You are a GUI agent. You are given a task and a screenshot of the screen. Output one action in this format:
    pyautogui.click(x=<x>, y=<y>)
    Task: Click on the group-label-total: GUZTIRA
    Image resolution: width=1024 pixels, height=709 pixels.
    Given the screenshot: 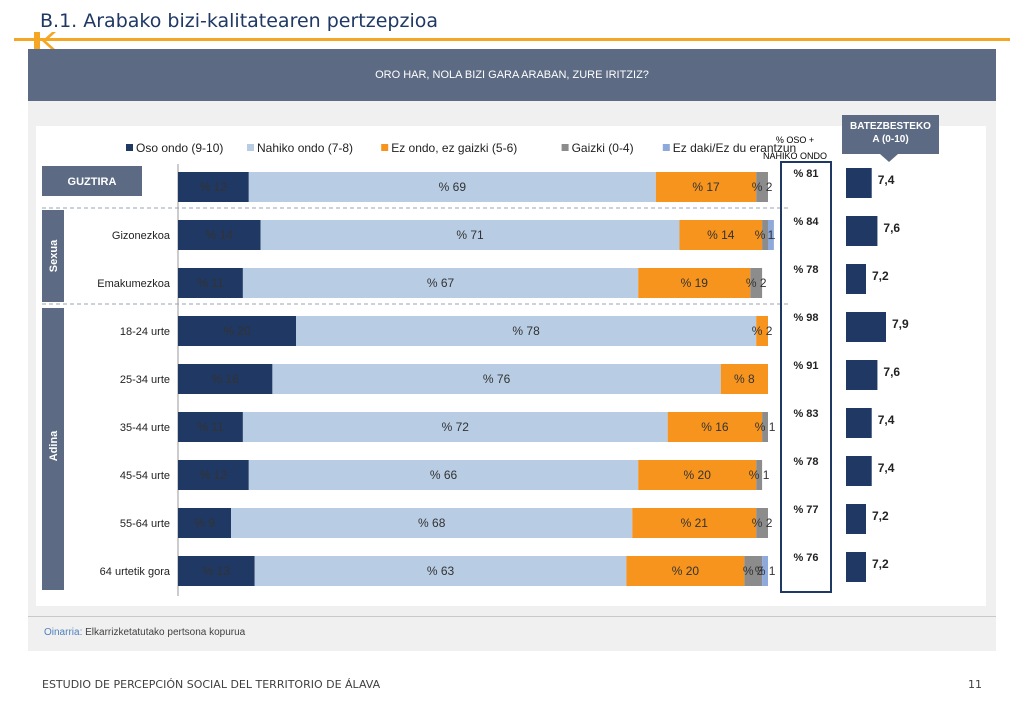 What is the action you would take?
    pyautogui.click(x=92, y=182)
    